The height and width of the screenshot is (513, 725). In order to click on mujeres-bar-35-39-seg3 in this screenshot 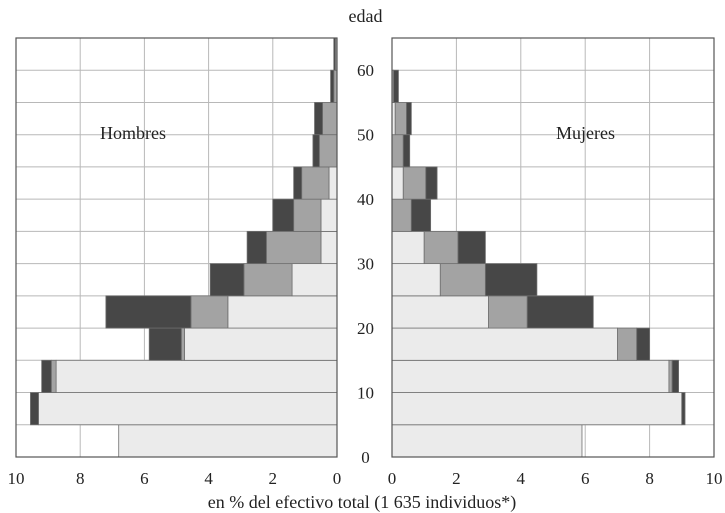, I will do `click(421, 215)`.